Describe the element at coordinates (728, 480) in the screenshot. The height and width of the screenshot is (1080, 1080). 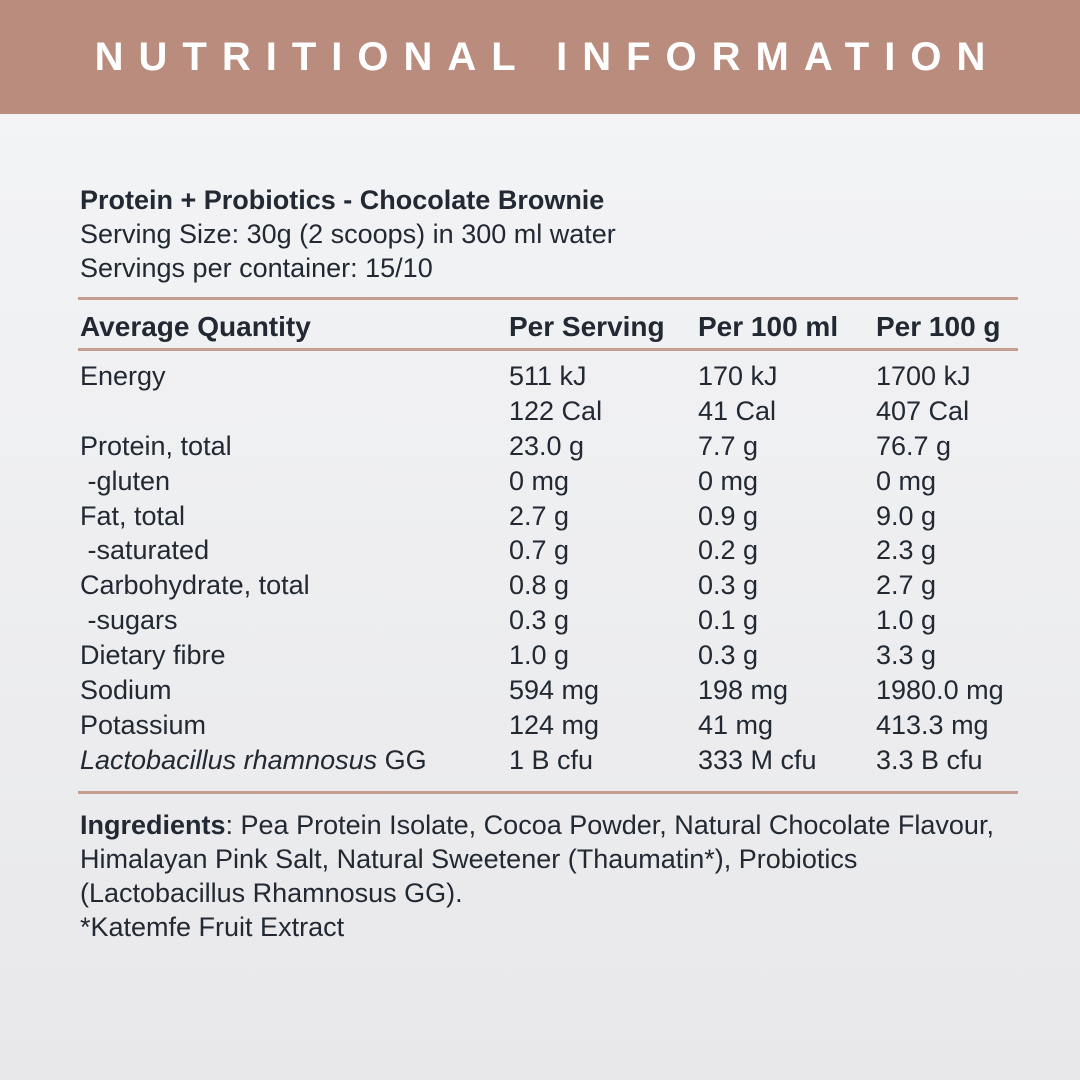
I see `value-per-100ml: 0 mg` at that location.